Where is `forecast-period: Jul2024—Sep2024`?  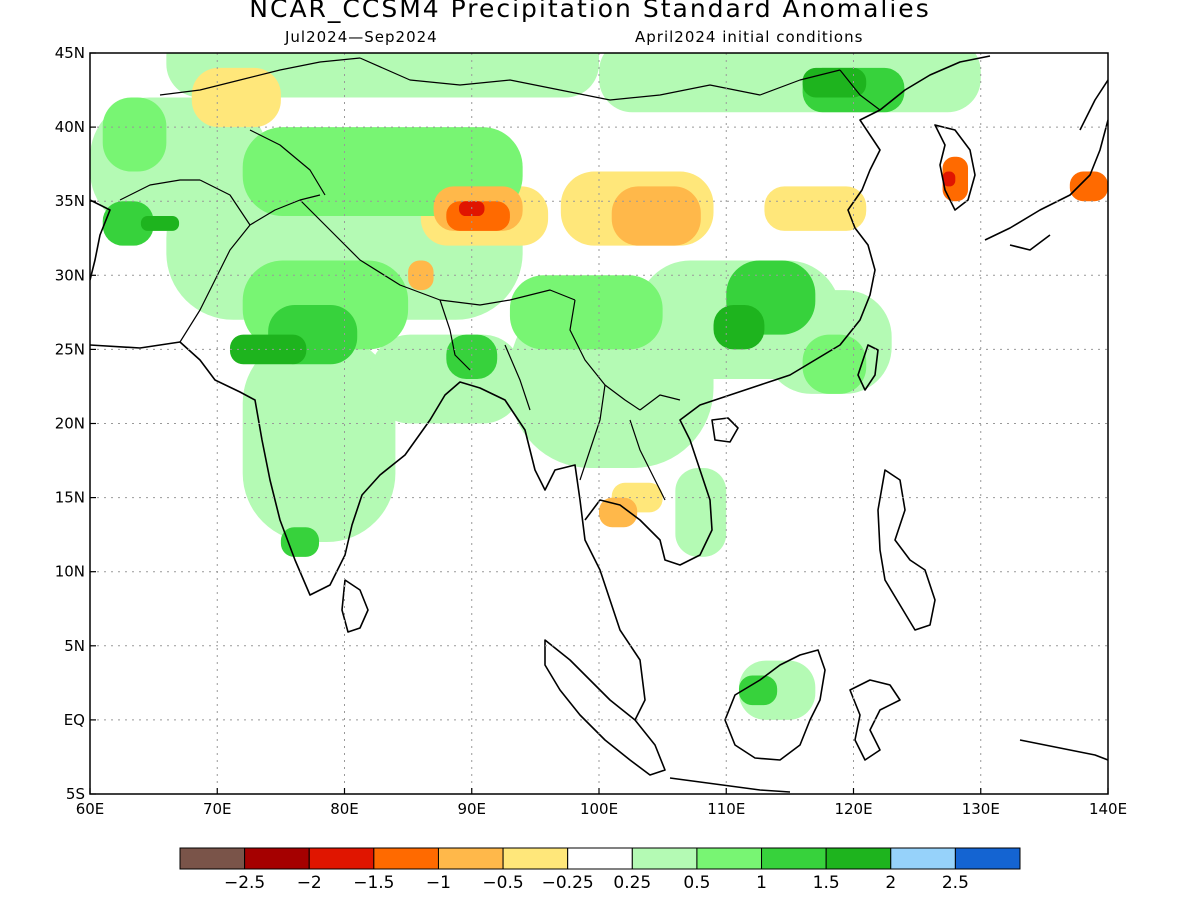 forecast-period: Jul2024—Sep2024 is located at coordinates (361, 37).